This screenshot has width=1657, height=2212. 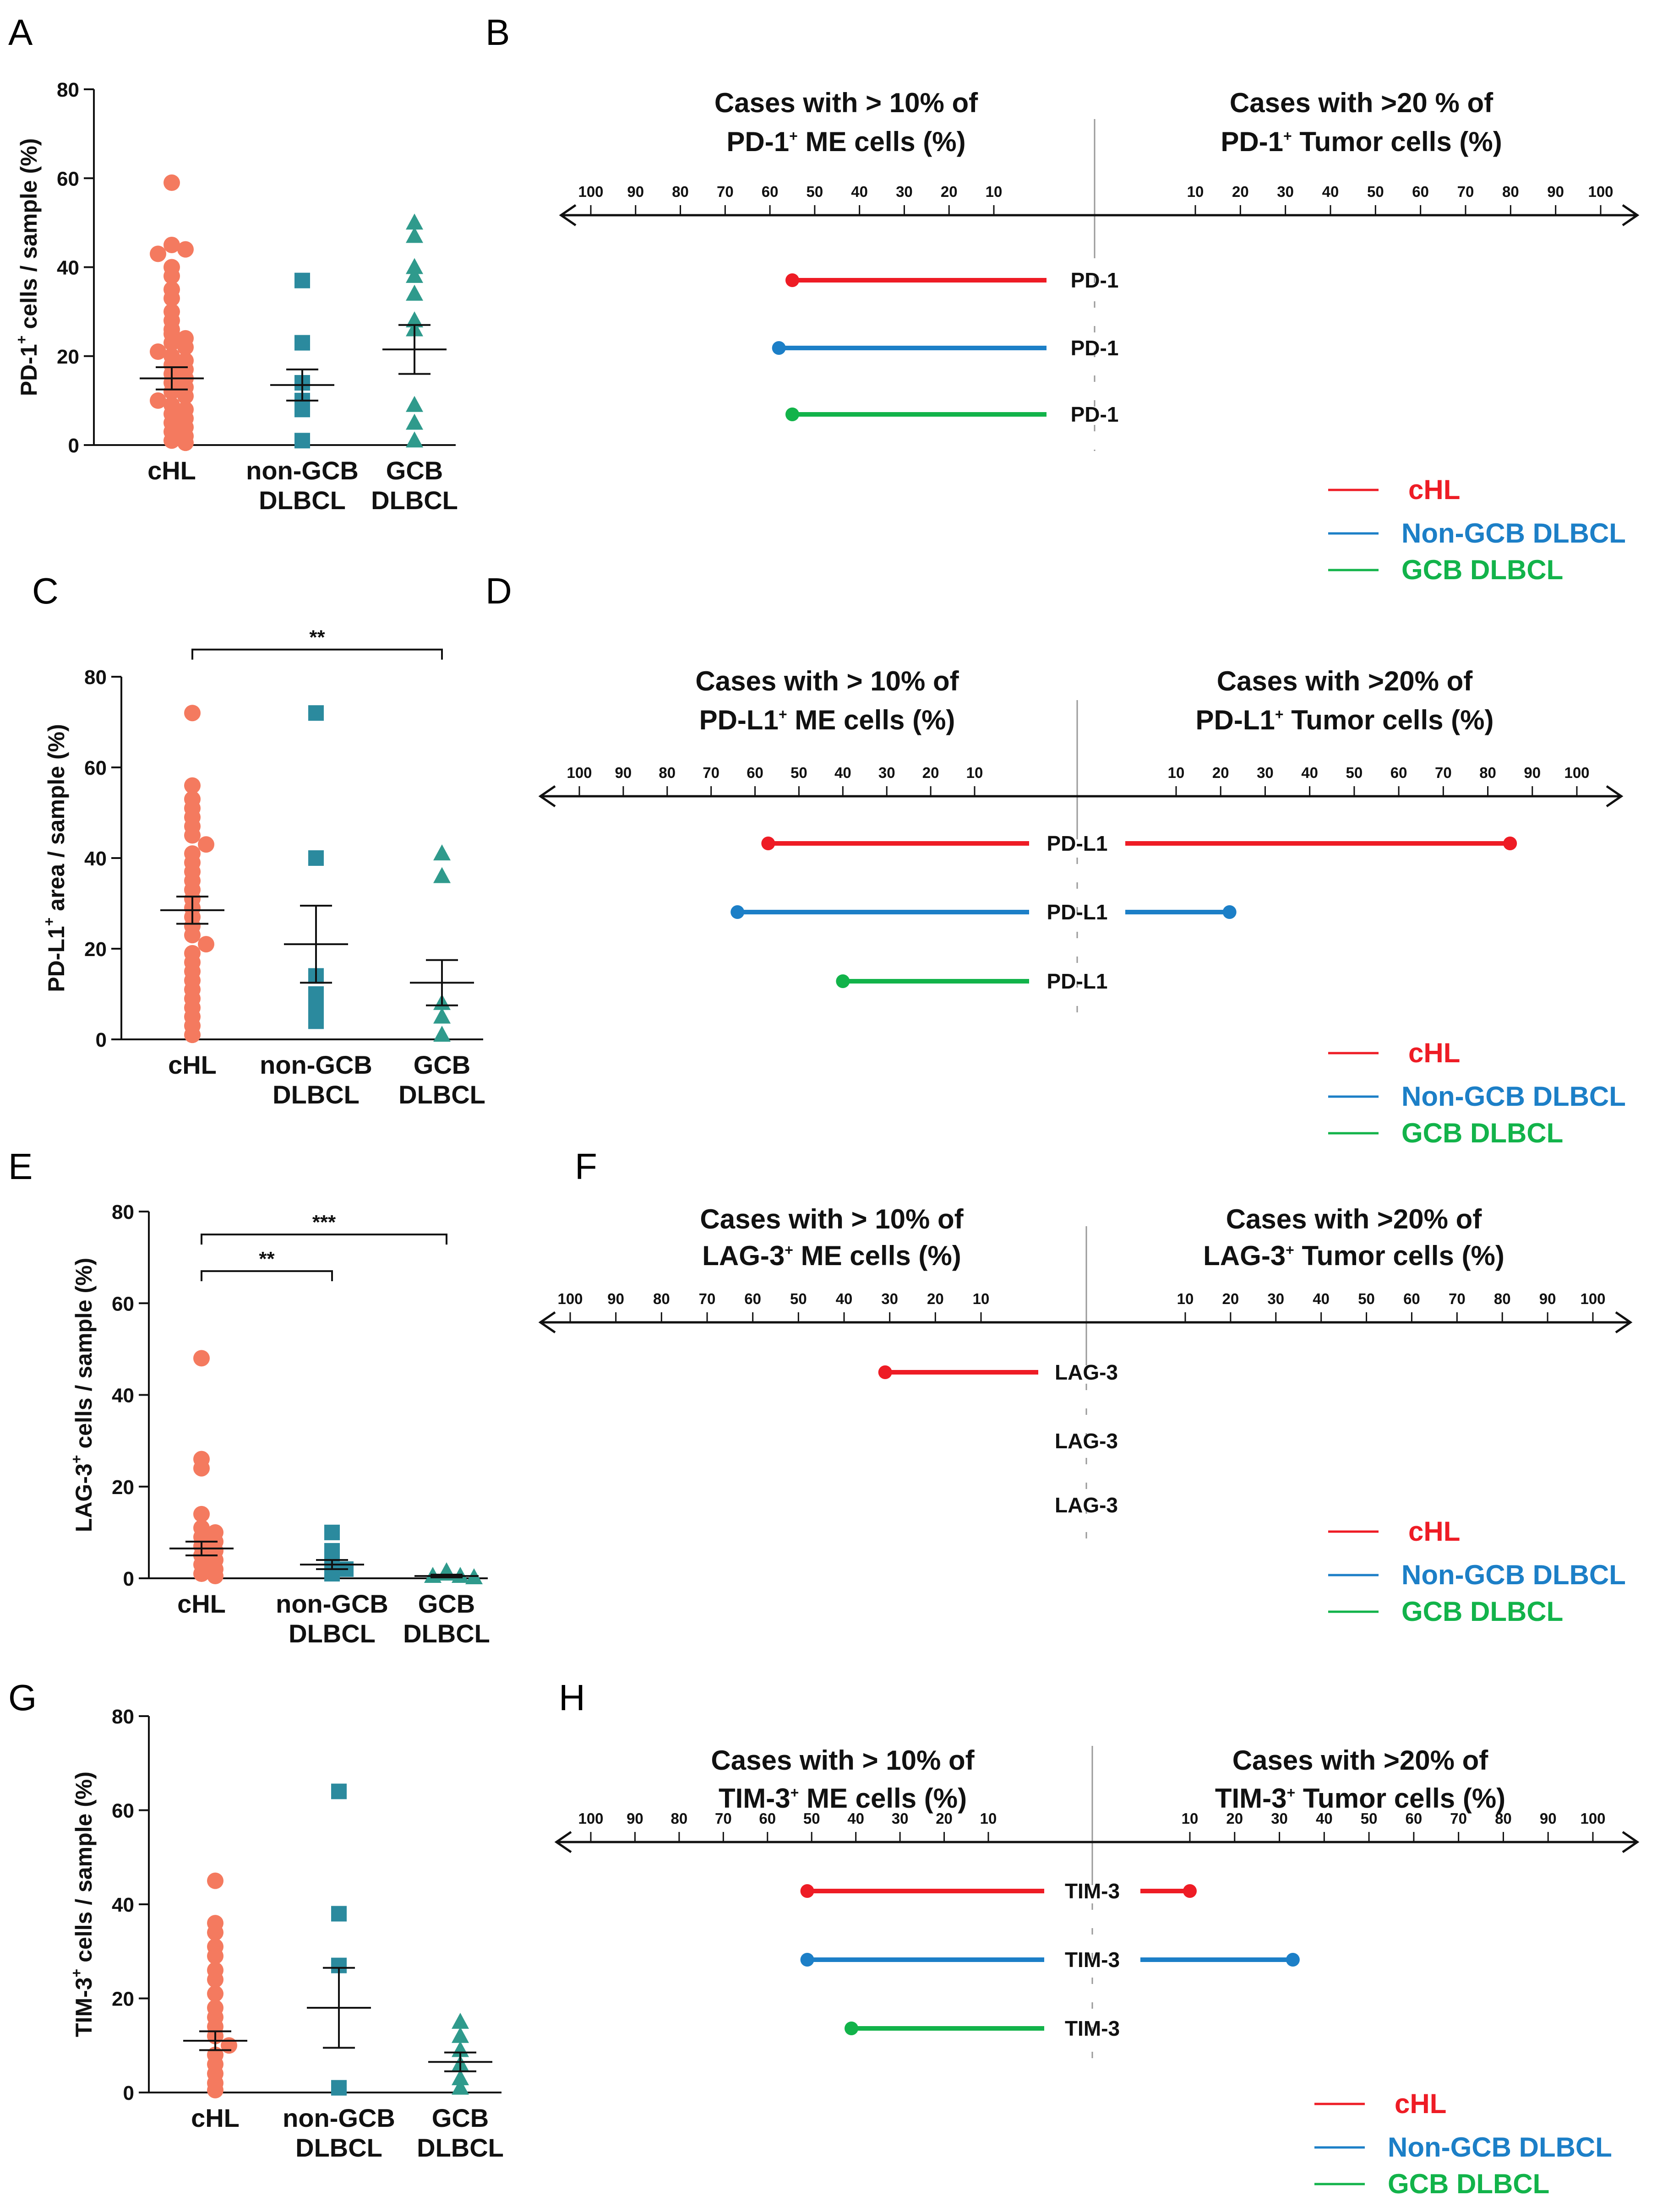 I want to click on legend-label: cHL, so click(x=1434, y=1531).